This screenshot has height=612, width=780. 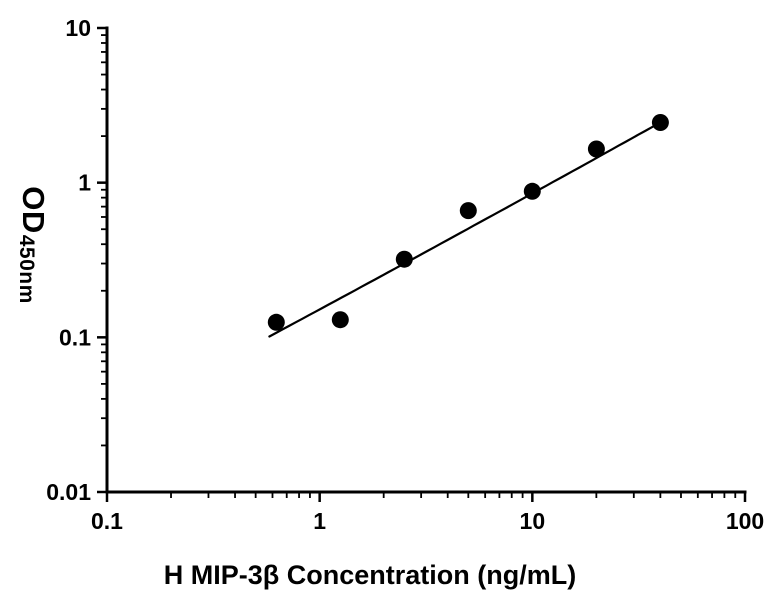 I want to click on y-axis-label: OD 450nm, so click(x=28, y=245).